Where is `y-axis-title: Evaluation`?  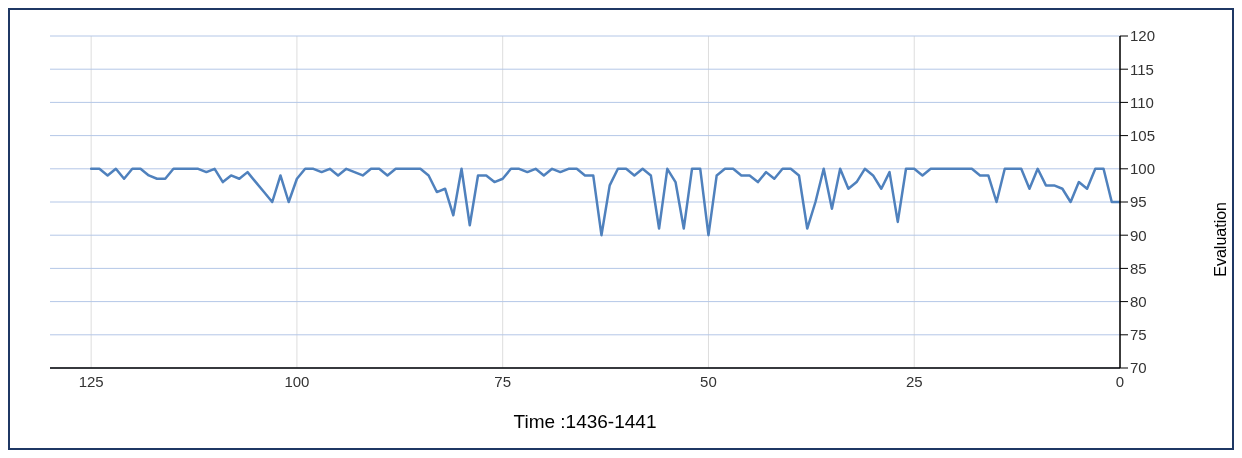
y-axis-title: Evaluation is located at coordinates (1220, 239).